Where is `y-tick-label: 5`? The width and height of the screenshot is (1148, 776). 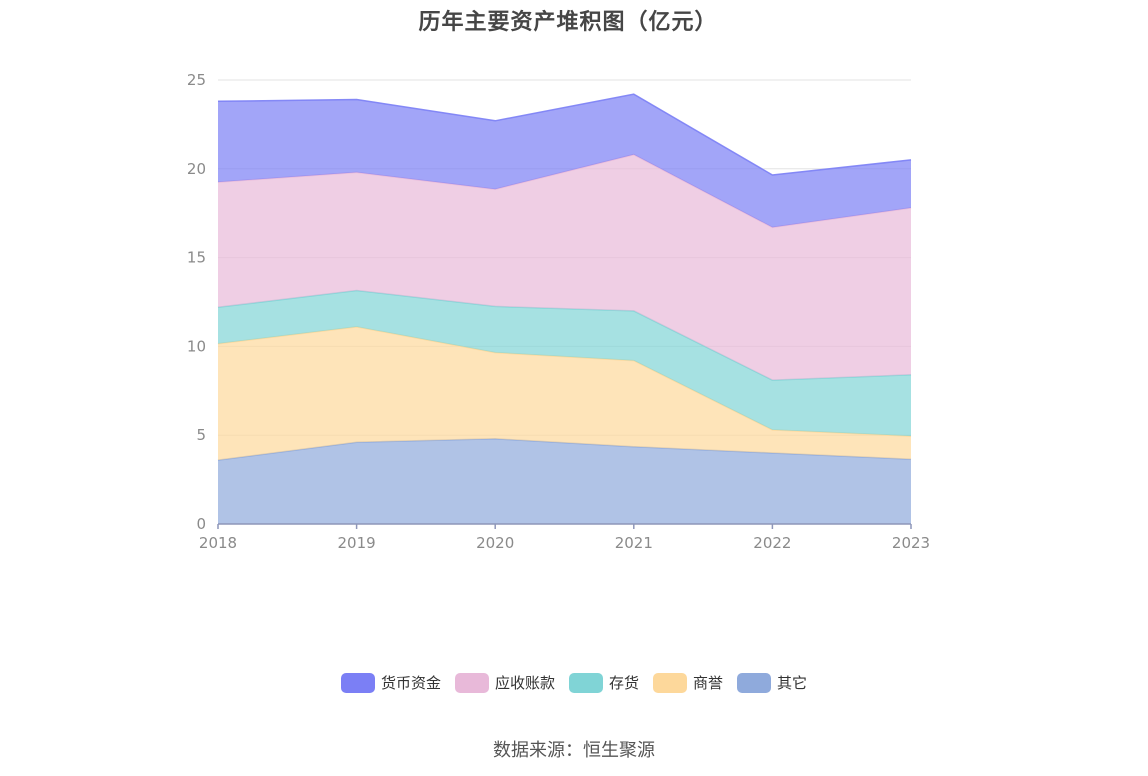 y-tick-label: 5 is located at coordinates (201, 435).